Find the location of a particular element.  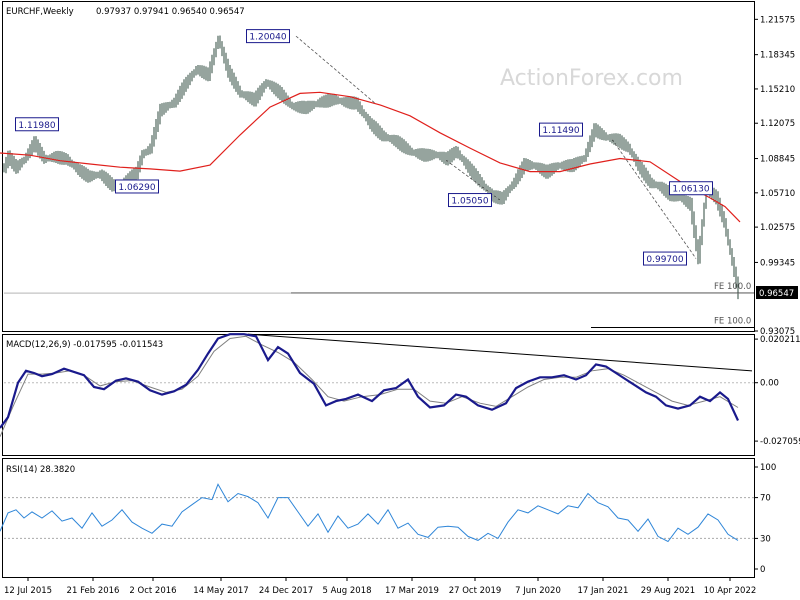

x-tick-label: 12 Jul 2015 is located at coordinates (28, 591).